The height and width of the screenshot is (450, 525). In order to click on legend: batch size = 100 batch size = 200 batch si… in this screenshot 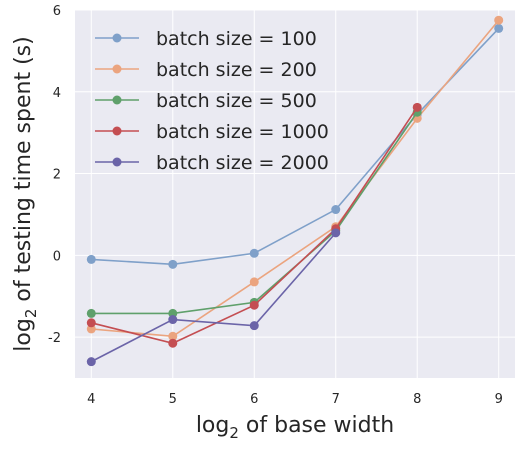, I will do `click(212, 101)`.